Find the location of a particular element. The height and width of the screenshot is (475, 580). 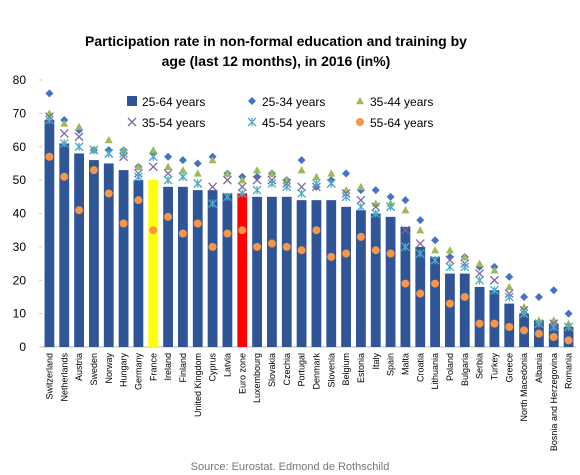

x-tick-label: Turkey is located at coordinates (494, 367).